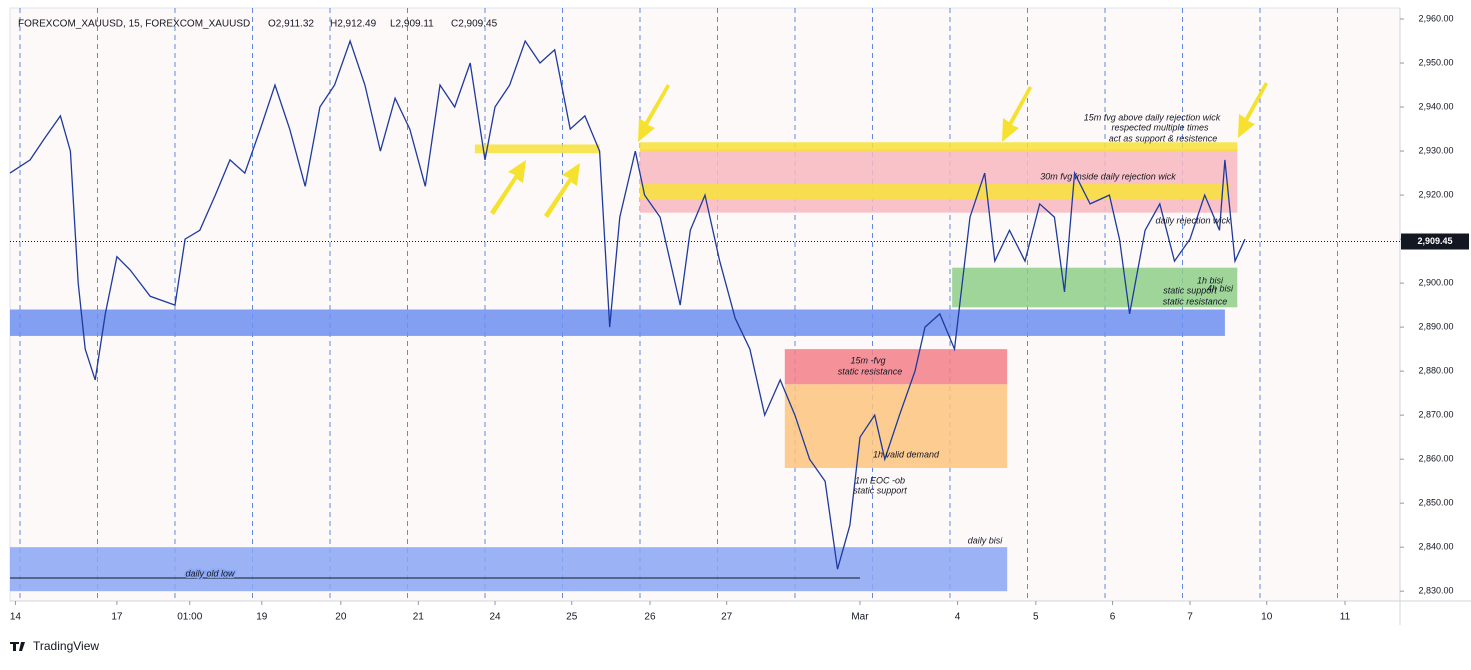 The height and width of the screenshot is (670, 1471). What do you see at coordinates (1435, 547) in the screenshot?
I see `y-tick-label: 2,840.00` at bounding box center [1435, 547].